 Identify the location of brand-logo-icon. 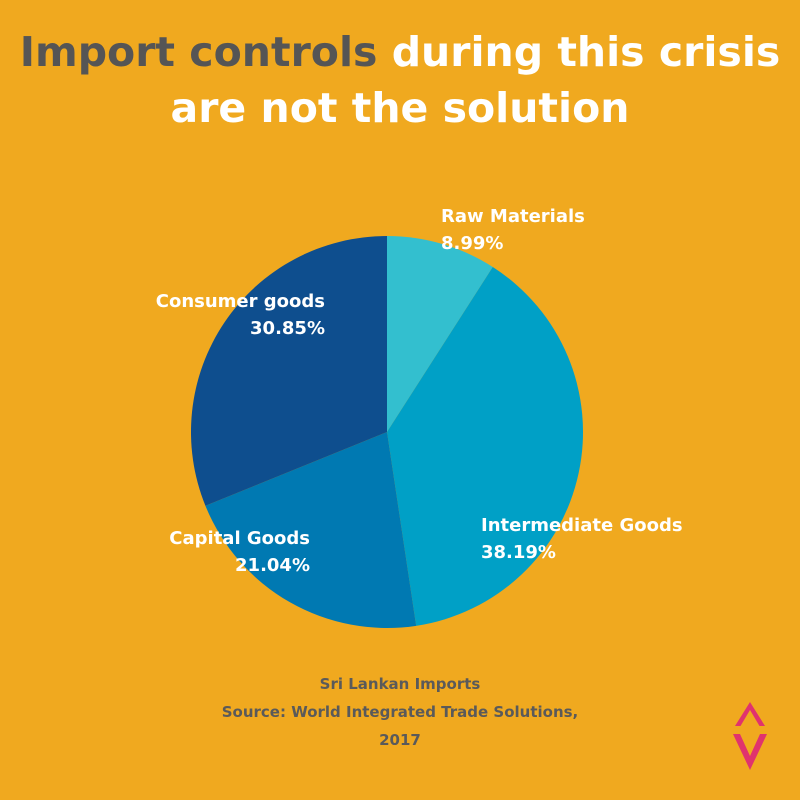
(750, 736).